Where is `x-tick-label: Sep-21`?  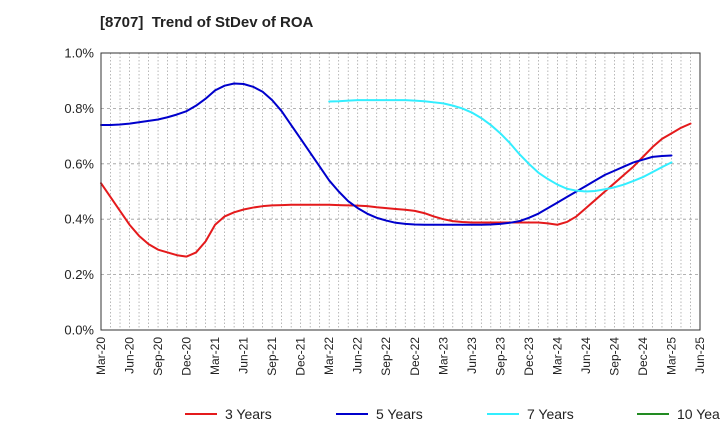 x-tick-label: Sep-21 is located at coordinates (272, 356).